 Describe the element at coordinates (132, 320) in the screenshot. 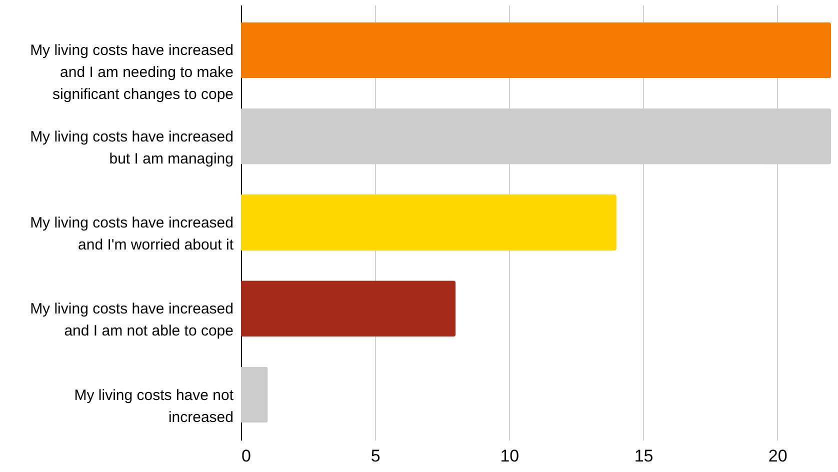

I see `y-tick-label: My living costs have increased and I am not able to cope` at that location.